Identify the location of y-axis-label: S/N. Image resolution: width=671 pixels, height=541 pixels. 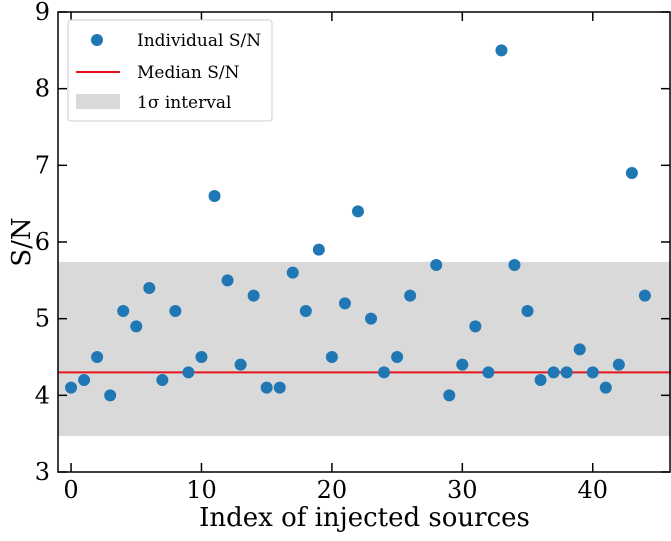
(22, 241).